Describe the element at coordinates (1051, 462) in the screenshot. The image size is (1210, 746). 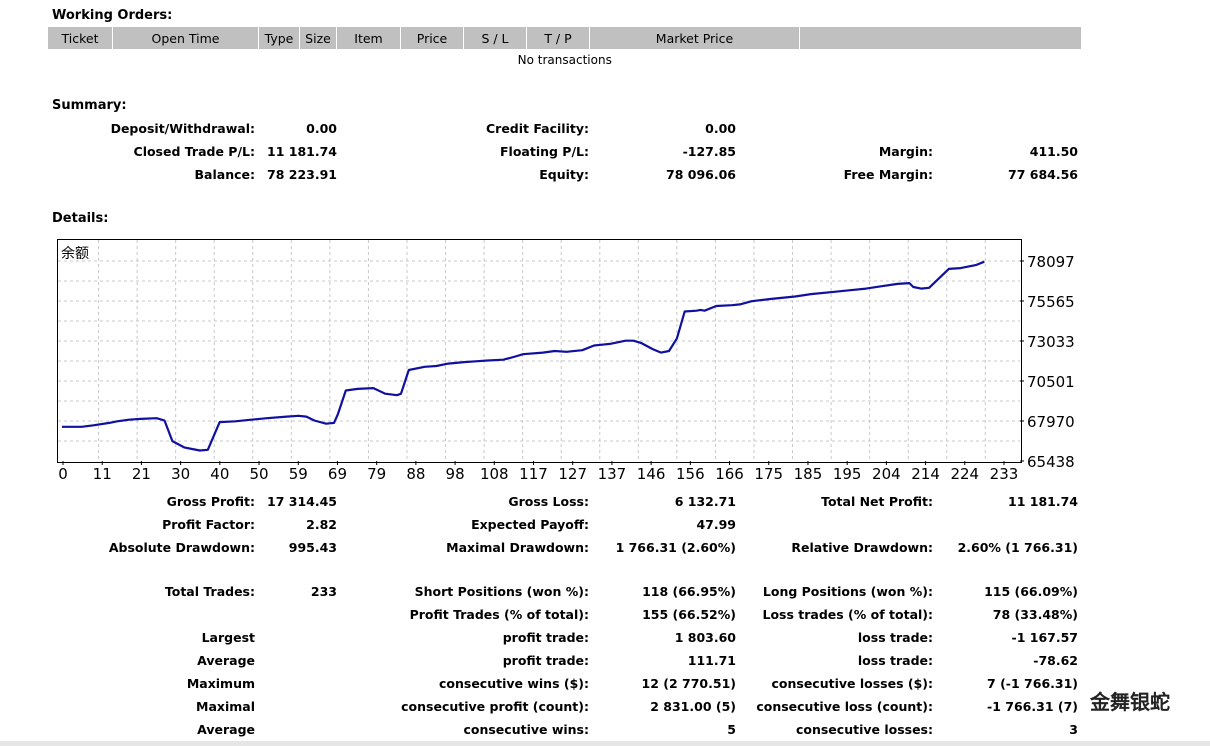
I see `y-tick-label: 65438` at that location.